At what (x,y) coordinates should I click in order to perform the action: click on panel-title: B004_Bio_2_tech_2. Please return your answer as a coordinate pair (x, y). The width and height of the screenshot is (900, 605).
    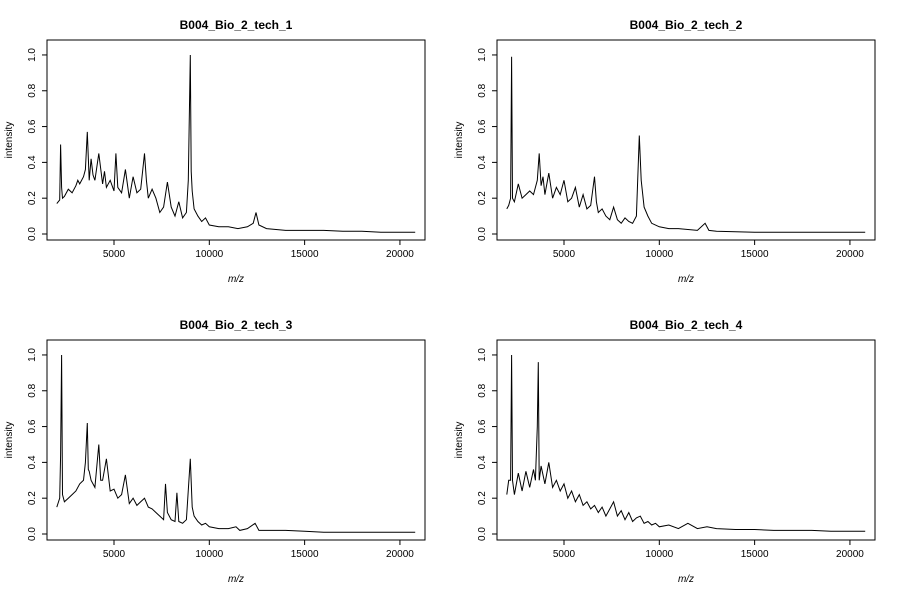
    Looking at the image, I should click on (686, 25).